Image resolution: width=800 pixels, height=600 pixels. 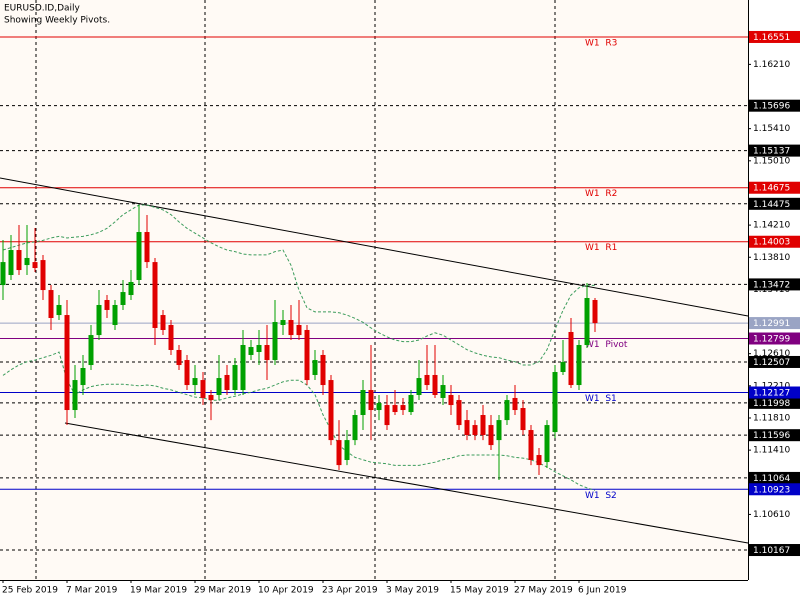 I want to click on y-tick-label: 1.11410, so click(x=771, y=451).